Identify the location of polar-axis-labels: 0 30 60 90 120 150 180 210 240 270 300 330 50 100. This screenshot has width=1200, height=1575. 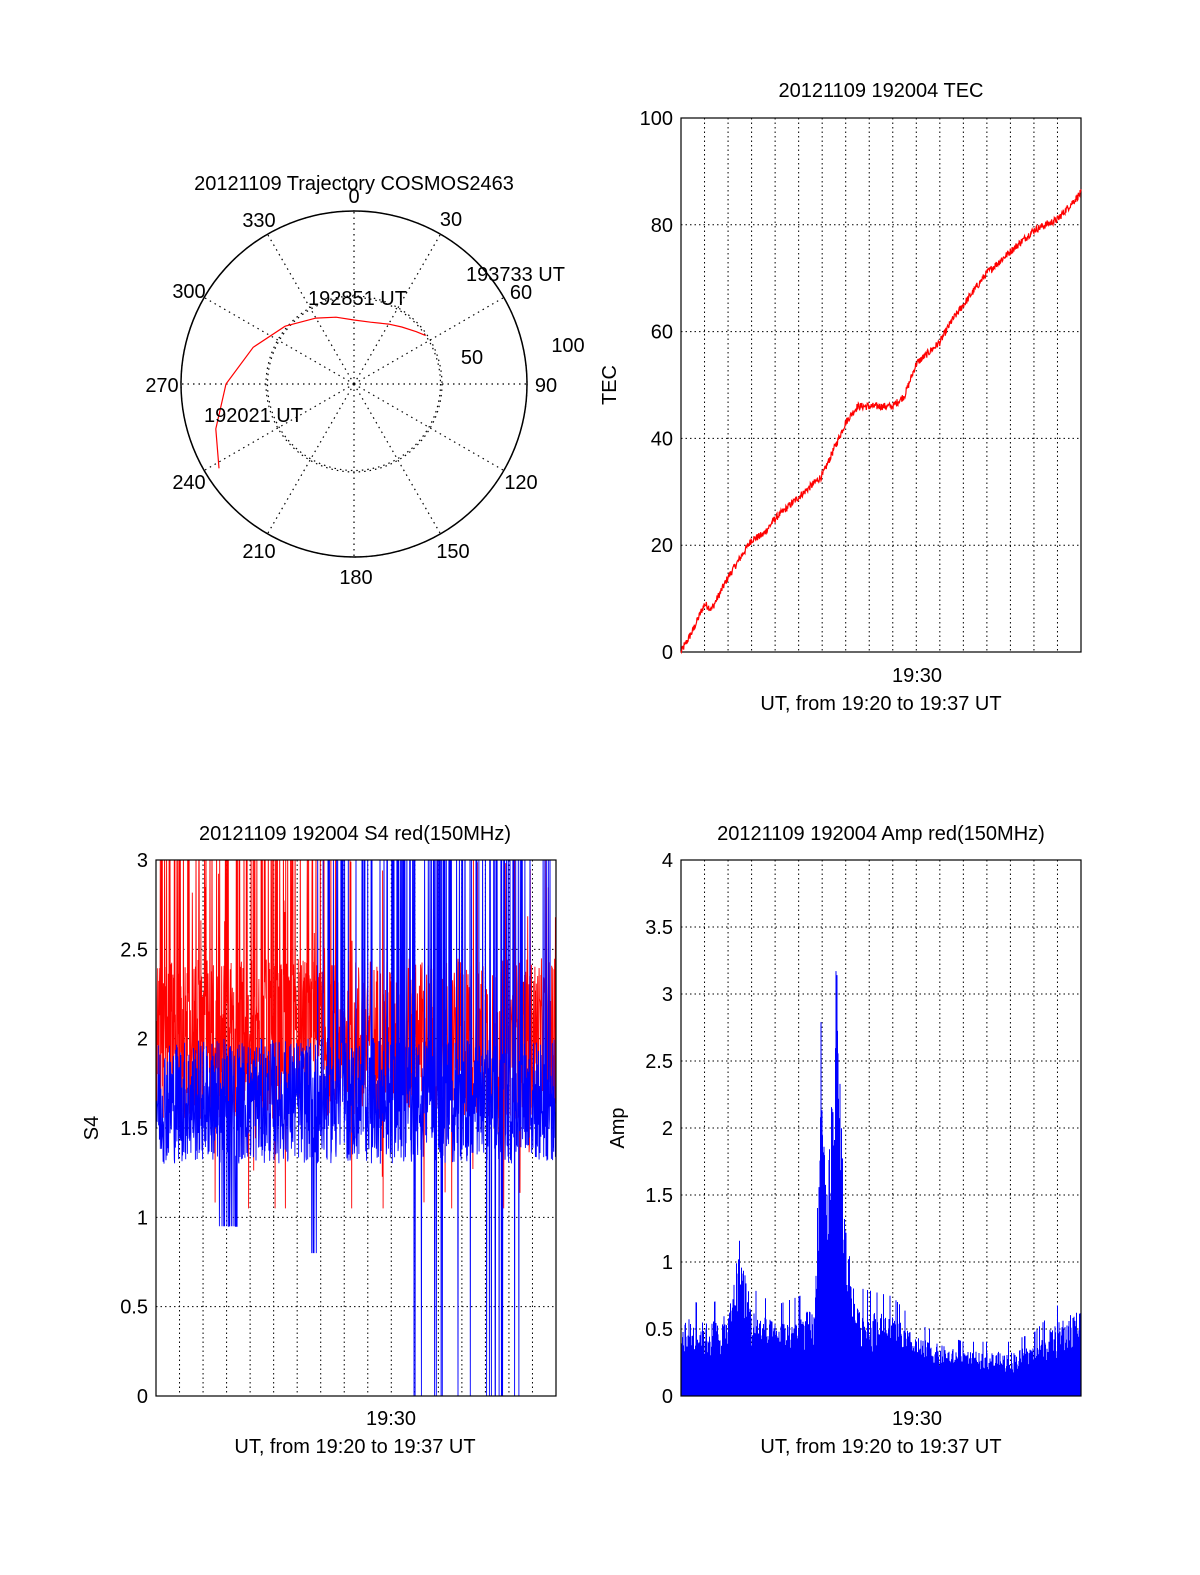
(364, 387).